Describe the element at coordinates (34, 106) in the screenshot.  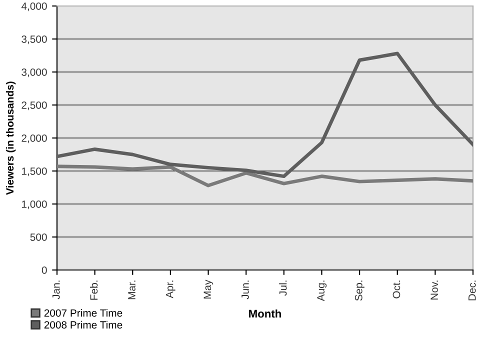
I see `y-tick-label: 2,500` at that location.